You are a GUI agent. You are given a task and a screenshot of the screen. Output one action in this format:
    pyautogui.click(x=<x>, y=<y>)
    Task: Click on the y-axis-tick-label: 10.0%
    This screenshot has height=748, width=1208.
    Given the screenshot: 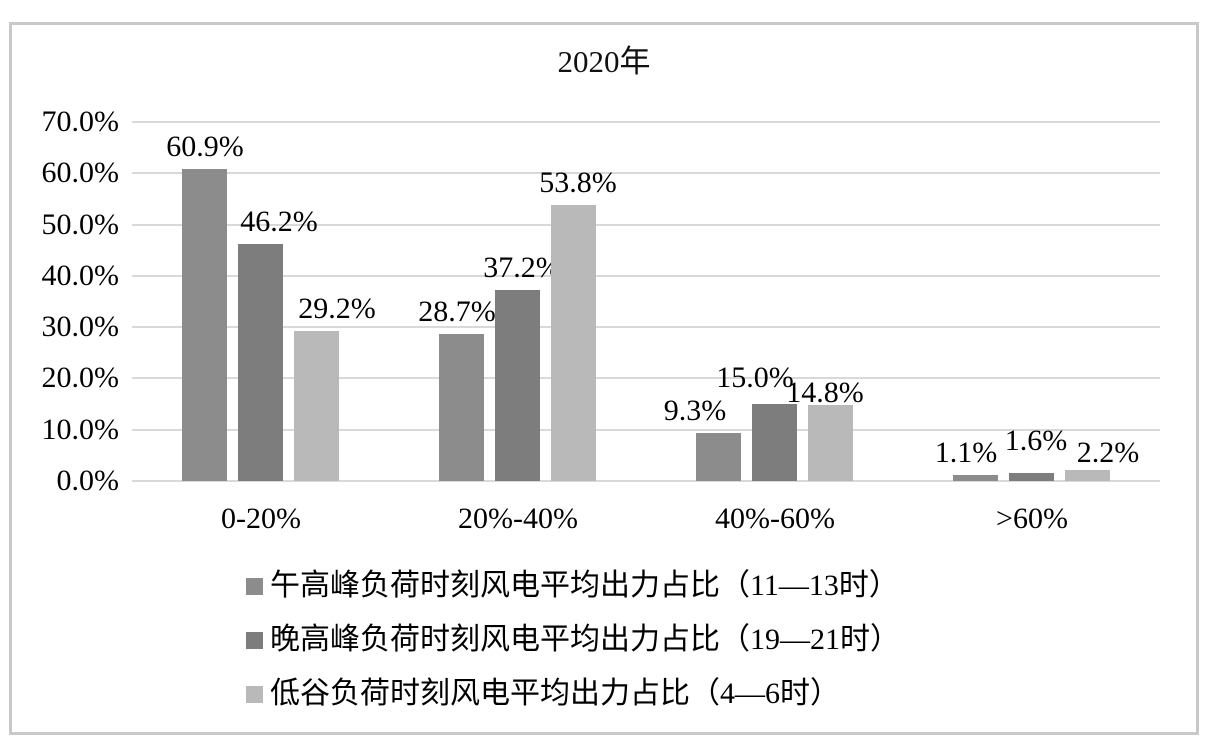 What is the action you would take?
    pyautogui.click(x=80, y=429)
    